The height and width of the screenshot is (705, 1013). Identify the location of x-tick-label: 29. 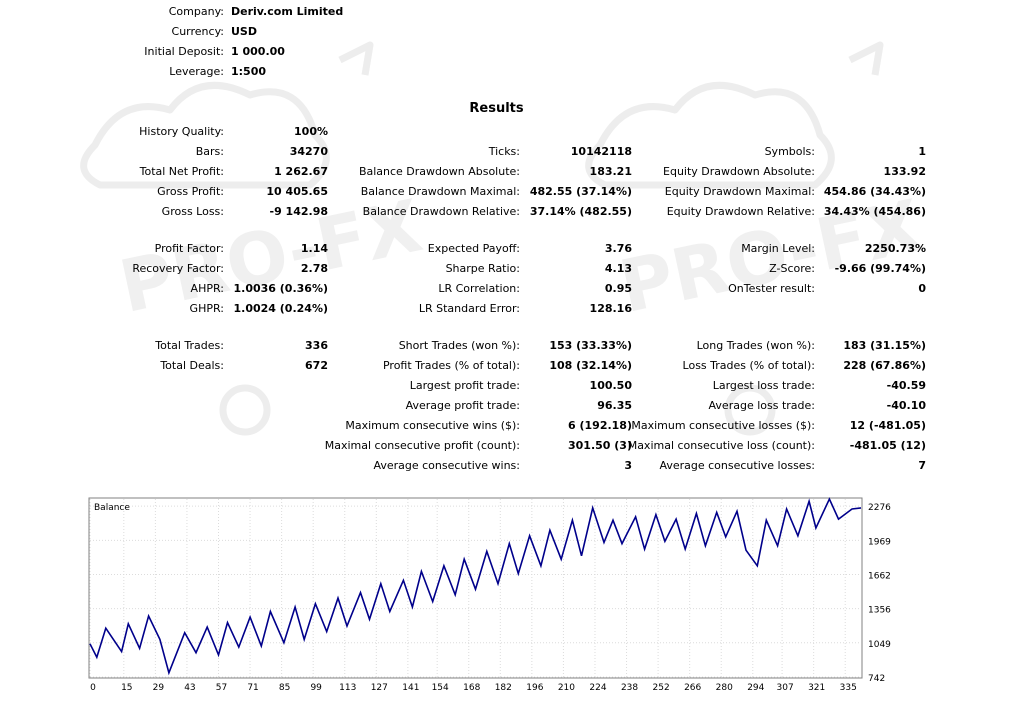
(159, 688).